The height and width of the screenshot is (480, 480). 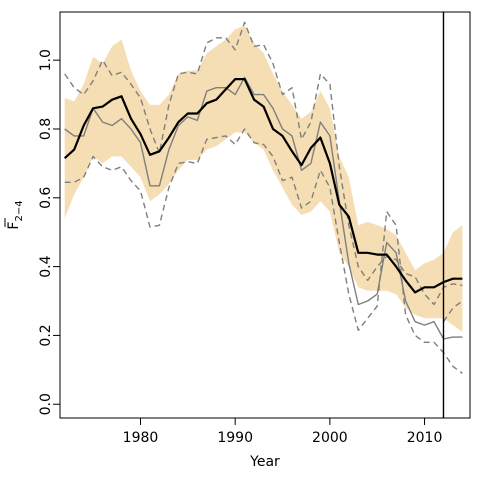 I want to click on x-axis-label: Year, so click(x=264, y=462).